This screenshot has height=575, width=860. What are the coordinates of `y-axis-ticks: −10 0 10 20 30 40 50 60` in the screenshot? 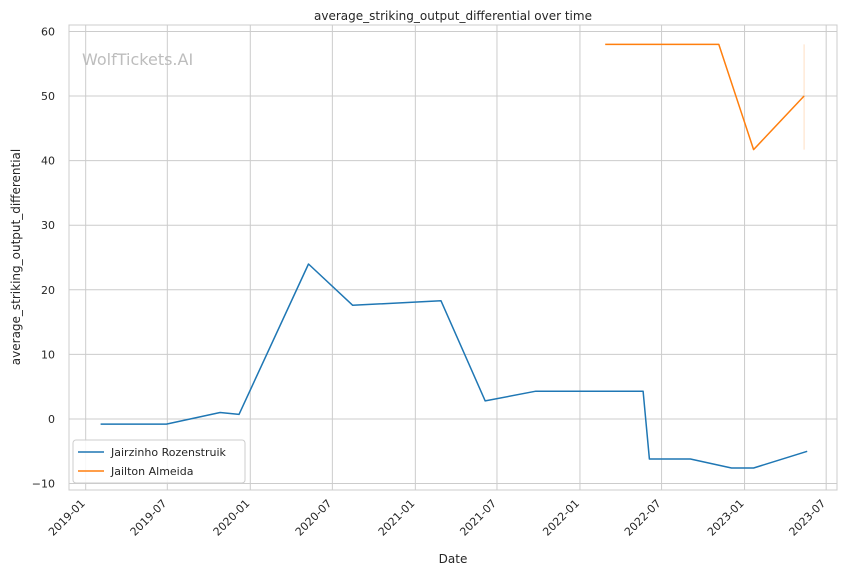 It's located at (43, 257).